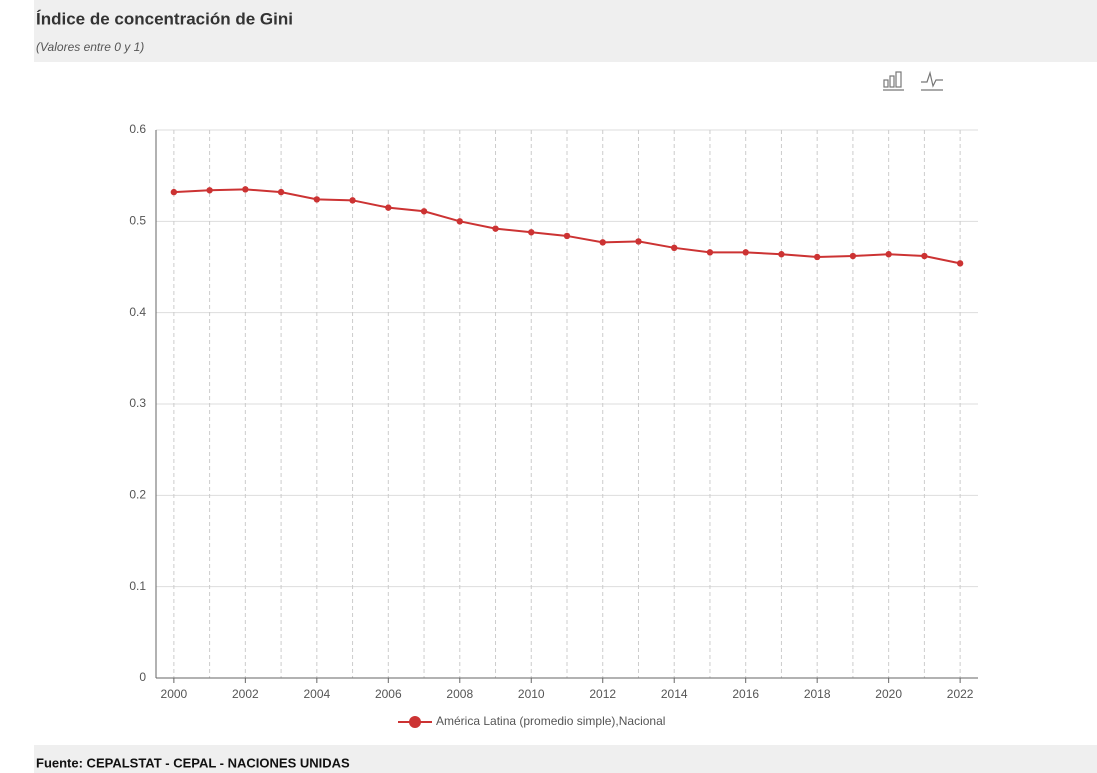 Image resolution: width=1097 pixels, height=773 pixels. Describe the element at coordinates (137, 403) in the screenshot. I see `y-tick-label: 0.3` at that location.